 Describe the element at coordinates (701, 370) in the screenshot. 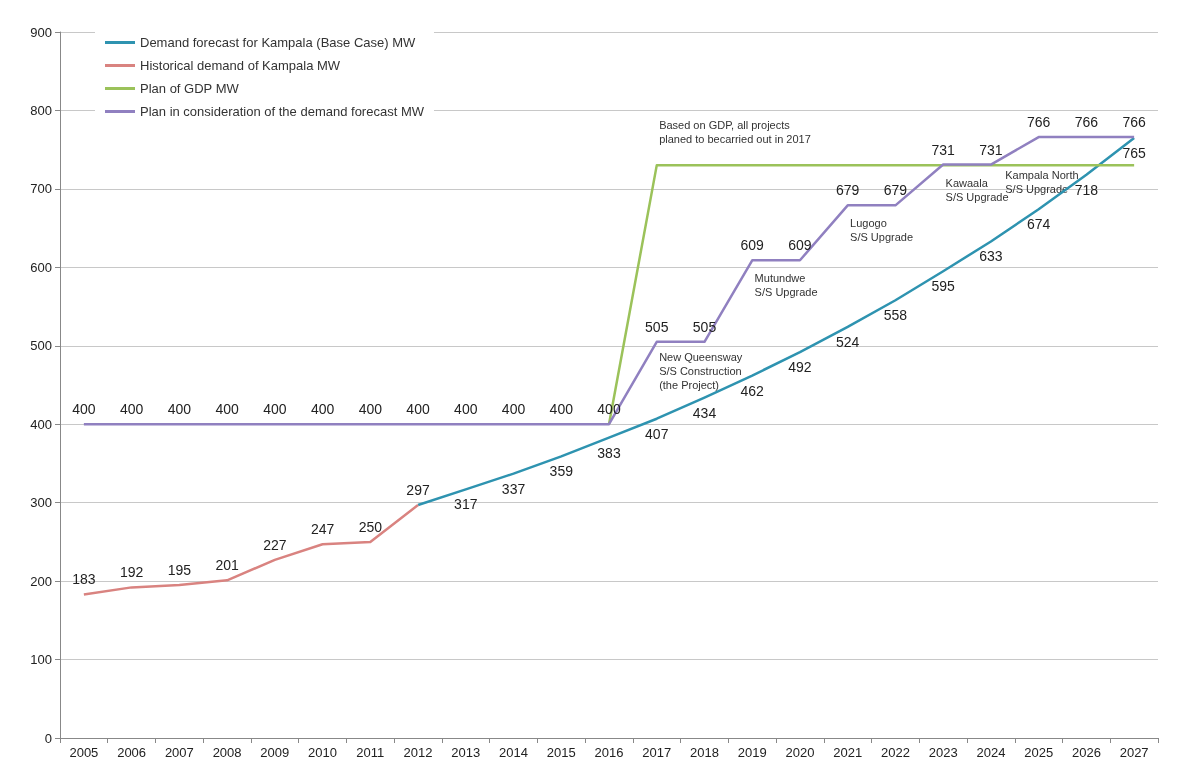

I see `annotation: New Queensway S/S Construction (the Project)` at that location.